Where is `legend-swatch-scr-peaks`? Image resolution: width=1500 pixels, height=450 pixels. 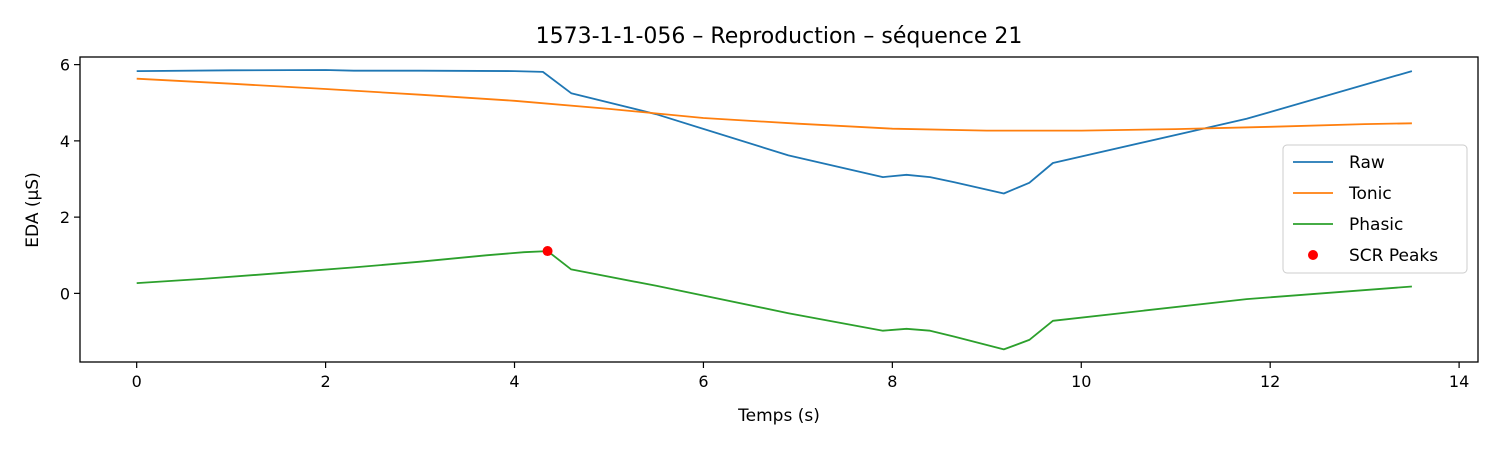
legend-swatch-scr-peaks is located at coordinates (1313, 255).